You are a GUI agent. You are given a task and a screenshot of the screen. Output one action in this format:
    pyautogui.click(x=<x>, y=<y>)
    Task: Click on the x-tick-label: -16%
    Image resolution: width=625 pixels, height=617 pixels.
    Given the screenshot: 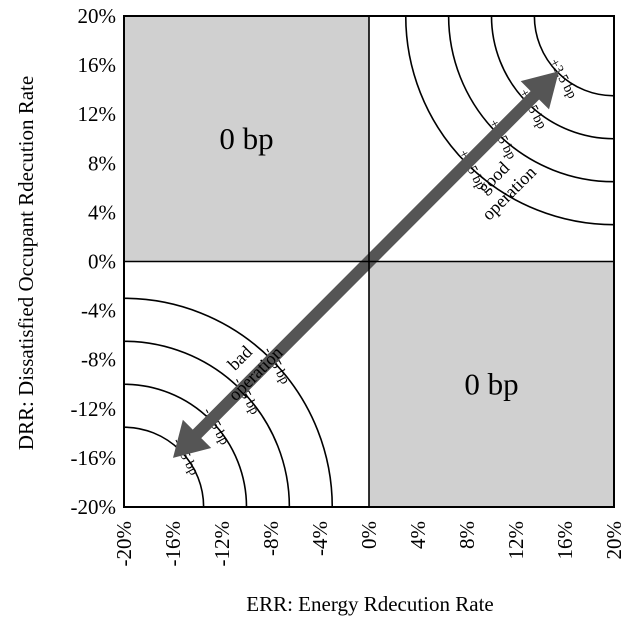 What is the action you would take?
    pyautogui.click(x=173, y=544)
    